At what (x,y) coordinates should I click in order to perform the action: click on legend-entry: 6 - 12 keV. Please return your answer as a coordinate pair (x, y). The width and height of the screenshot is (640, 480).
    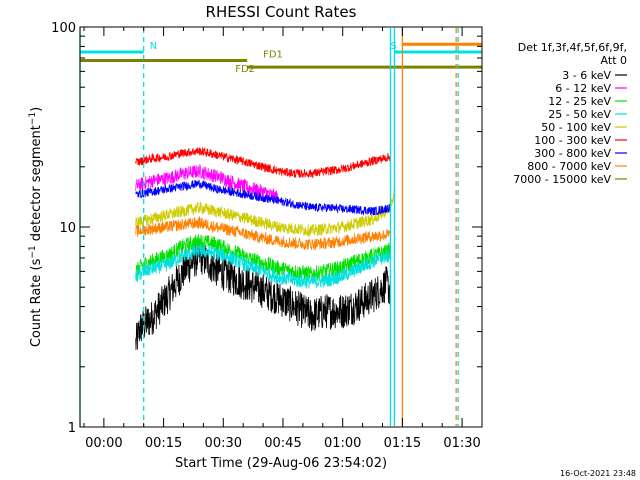
    Looking at the image, I should click on (583, 88).